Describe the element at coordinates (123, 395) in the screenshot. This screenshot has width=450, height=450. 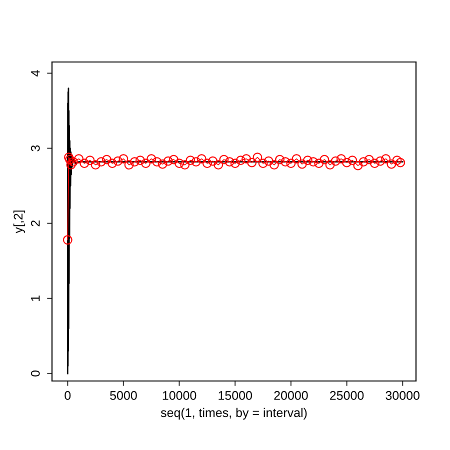
I see `x-tick-label: 5000` at that location.